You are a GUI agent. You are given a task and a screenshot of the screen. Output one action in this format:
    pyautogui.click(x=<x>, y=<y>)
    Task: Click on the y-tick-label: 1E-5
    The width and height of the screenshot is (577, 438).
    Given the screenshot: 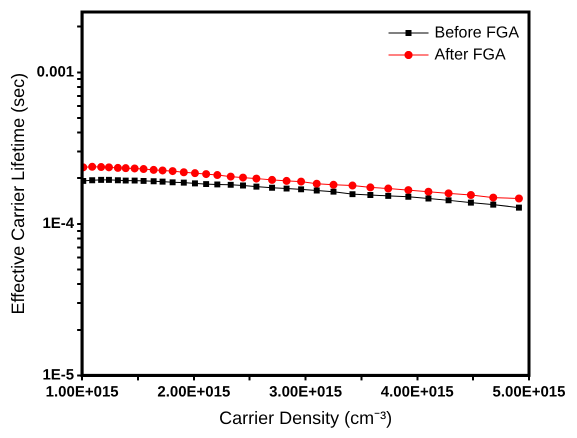 What is the action you would take?
    pyautogui.click(x=58, y=375)
    